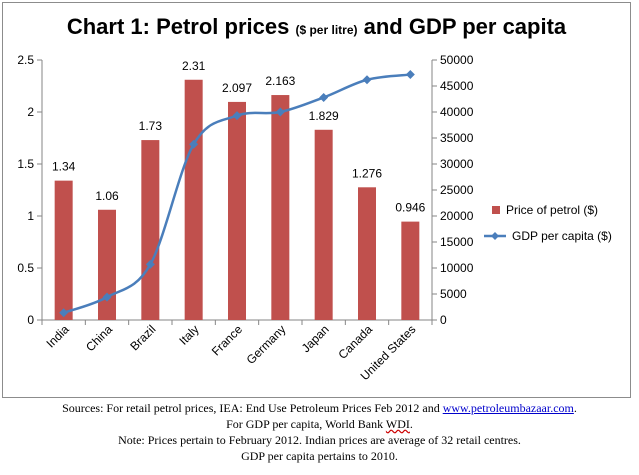 The width and height of the screenshot is (639, 475). Describe the element at coordinates (457, 268) in the screenshot. I see `right-tick-label: 10000` at that location.